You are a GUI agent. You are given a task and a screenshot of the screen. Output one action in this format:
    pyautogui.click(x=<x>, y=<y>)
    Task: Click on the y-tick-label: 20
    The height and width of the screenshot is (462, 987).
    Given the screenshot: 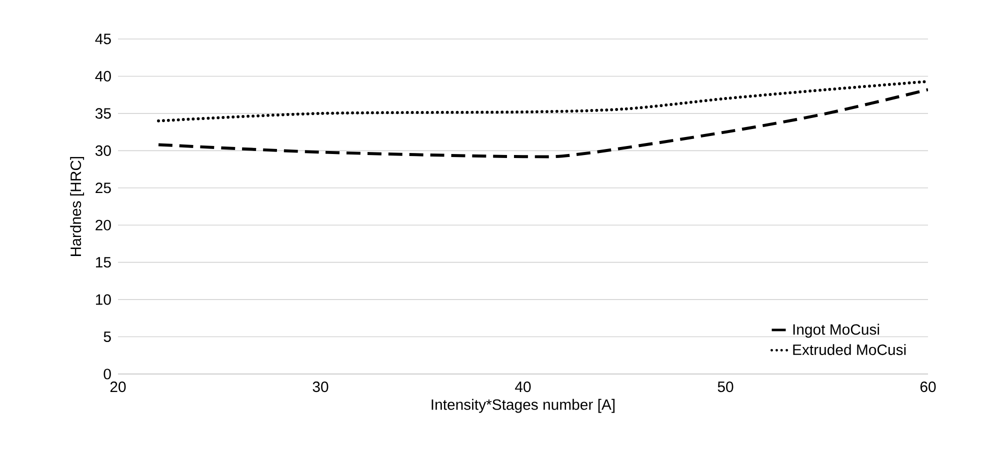 What is the action you would take?
    pyautogui.click(x=103, y=225)
    